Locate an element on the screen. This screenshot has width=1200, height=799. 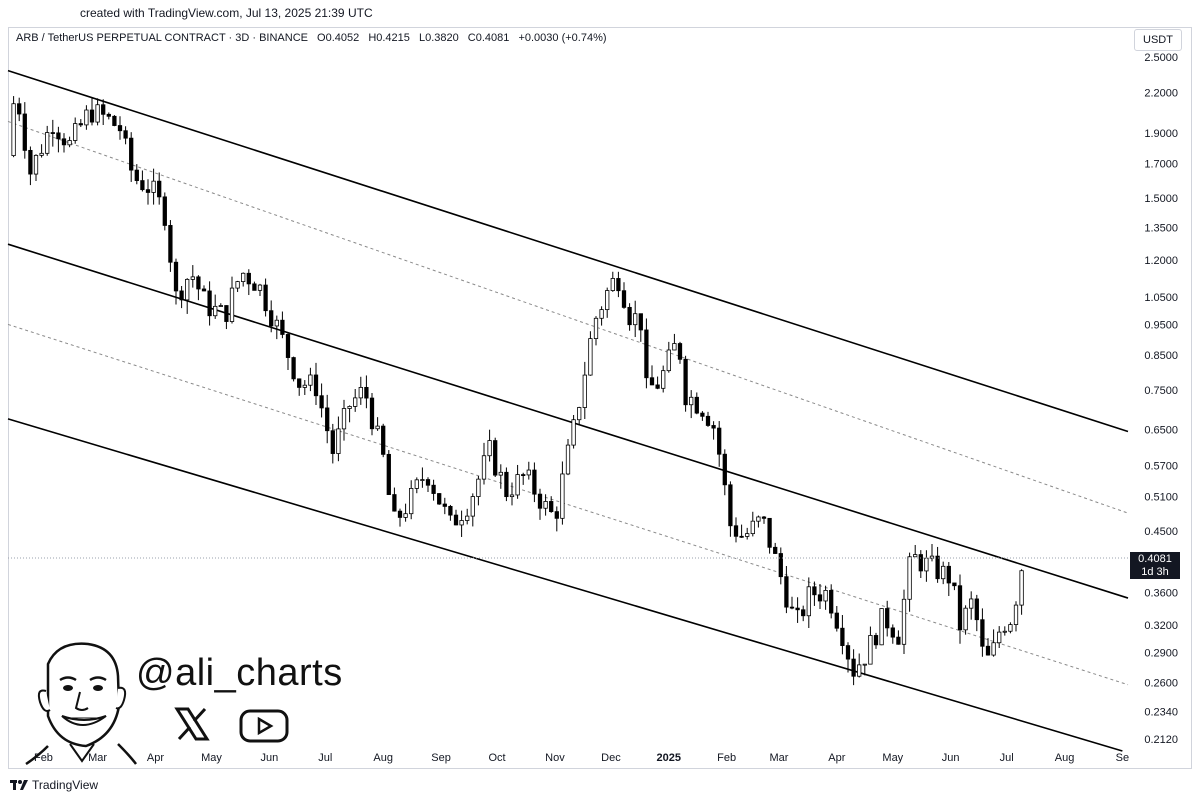
y-tick-label: 1.7000 is located at coordinates (1161, 165).